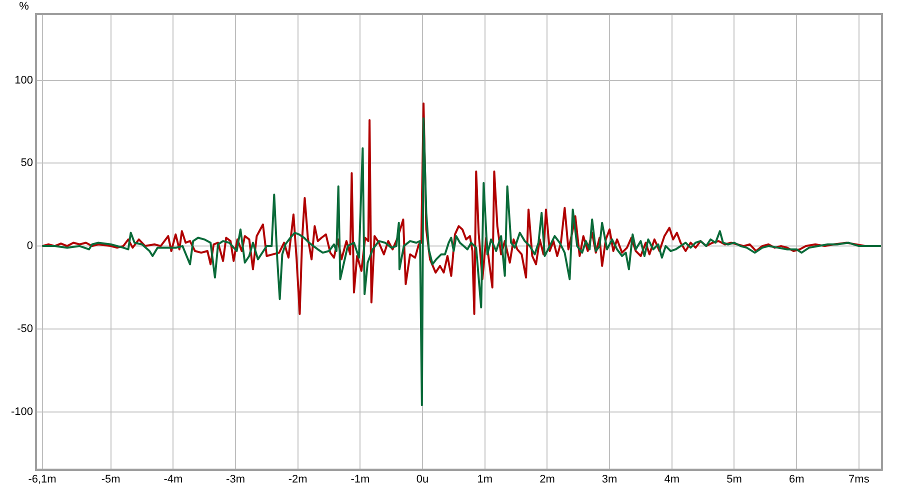  What do you see at coordinates (24, 6) in the screenshot?
I see `y-axis-title: %` at bounding box center [24, 6].